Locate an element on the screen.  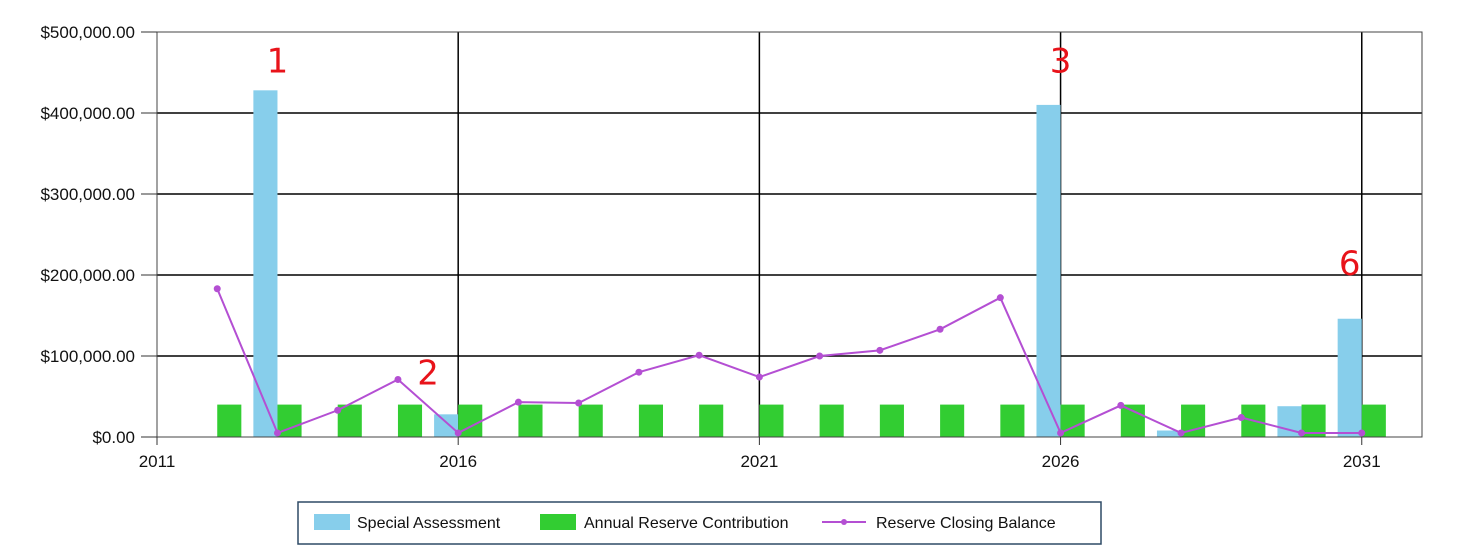
annotation-label: 2 is located at coordinates (428, 373).